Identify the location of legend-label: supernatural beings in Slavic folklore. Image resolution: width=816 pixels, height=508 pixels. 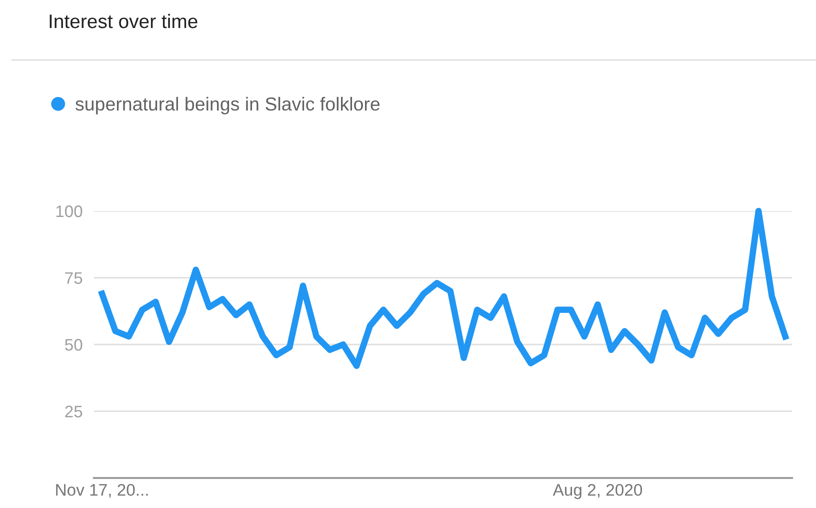
(228, 105).